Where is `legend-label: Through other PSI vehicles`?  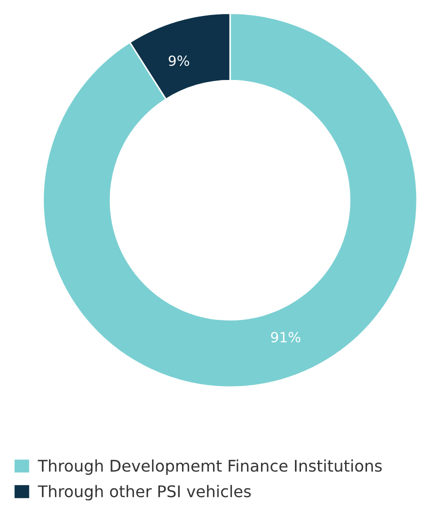
legend-label: Through other PSI vehicles is located at coordinates (144, 492).